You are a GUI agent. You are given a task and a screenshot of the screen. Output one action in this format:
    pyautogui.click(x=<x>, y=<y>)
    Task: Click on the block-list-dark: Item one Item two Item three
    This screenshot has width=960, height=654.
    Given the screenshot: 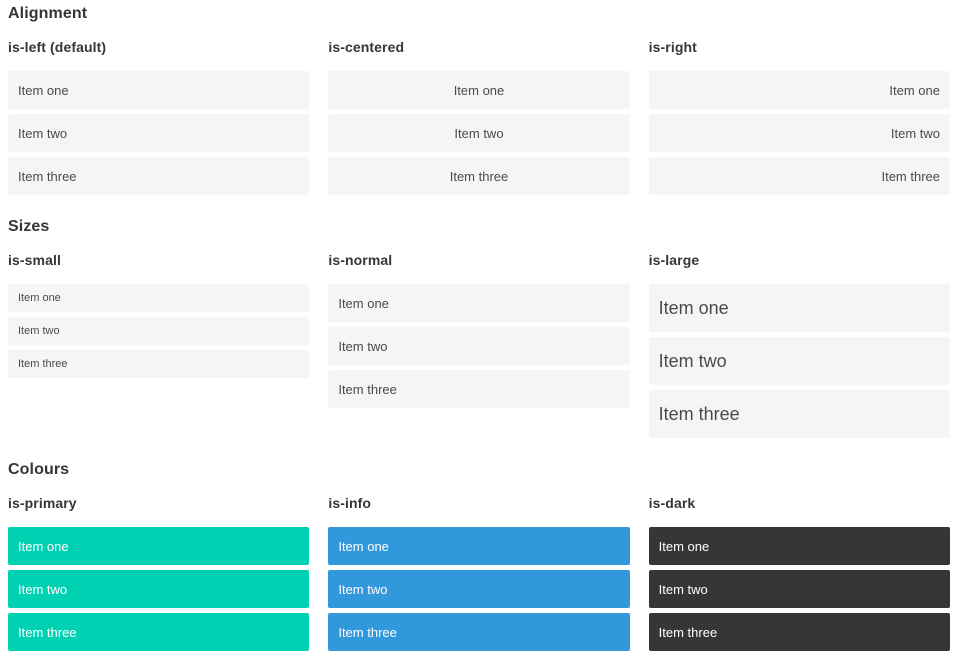 What is the action you would take?
    pyautogui.click(x=799, y=589)
    